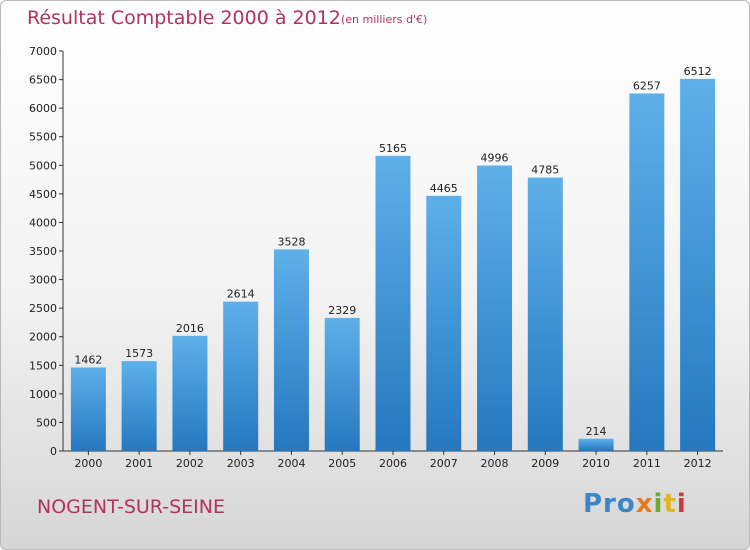 This screenshot has height=550, width=750. I want to click on chart-subtitle: (en milliers d'€), so click(384, 19).